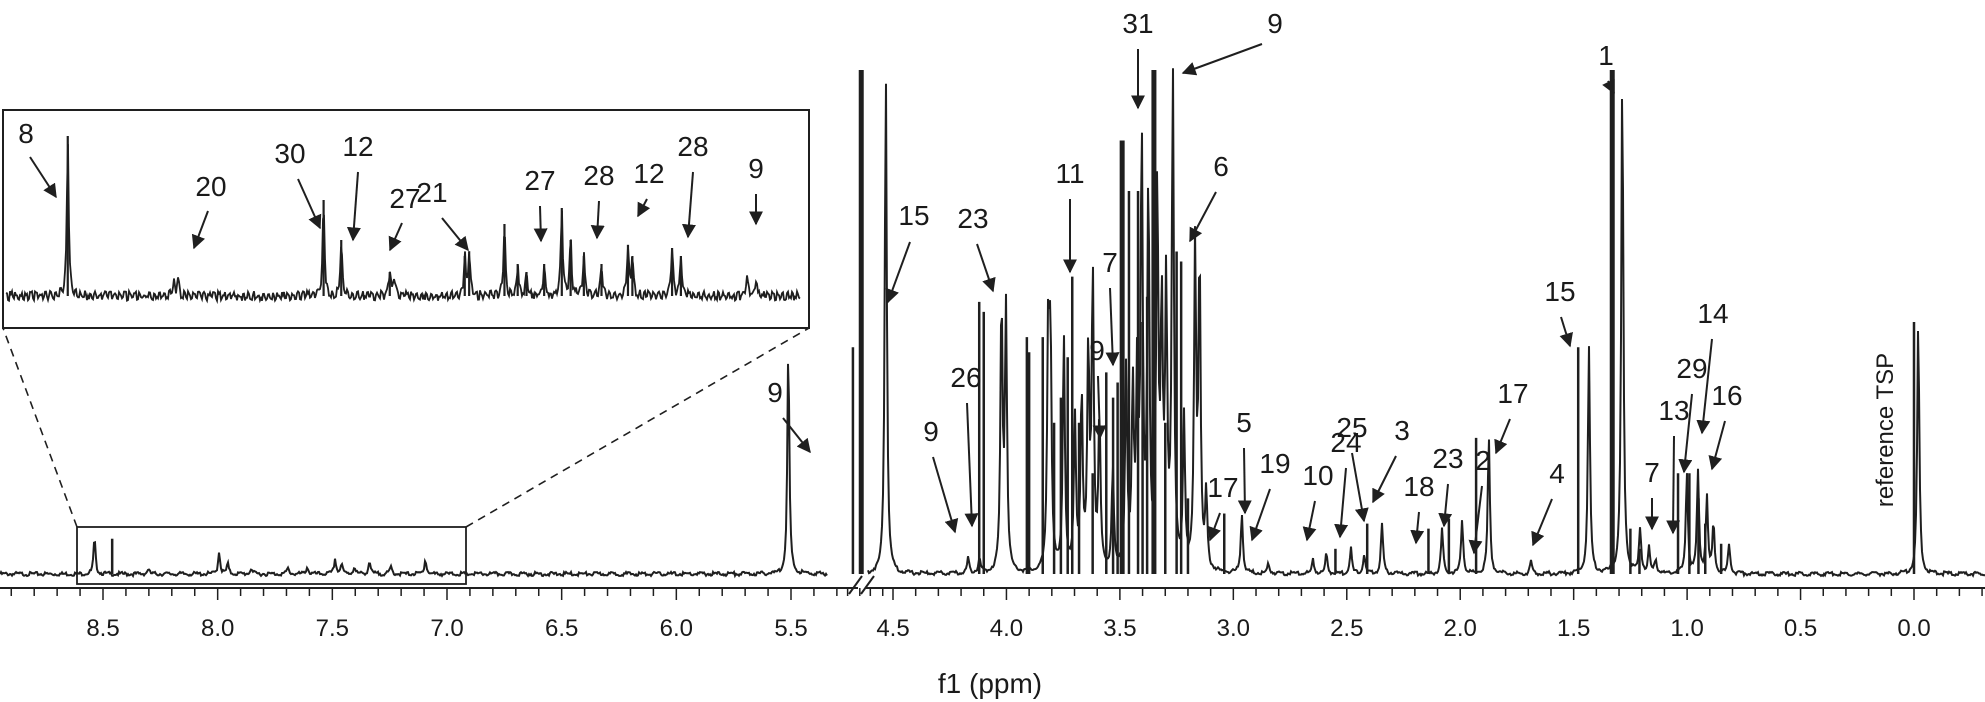 This screenshot has height=702, width=1985. What do you see at coordinates (1346, 628) in the screenshot?
I see `x-tick-label: 2.5` at bounding box center [1346, 628].